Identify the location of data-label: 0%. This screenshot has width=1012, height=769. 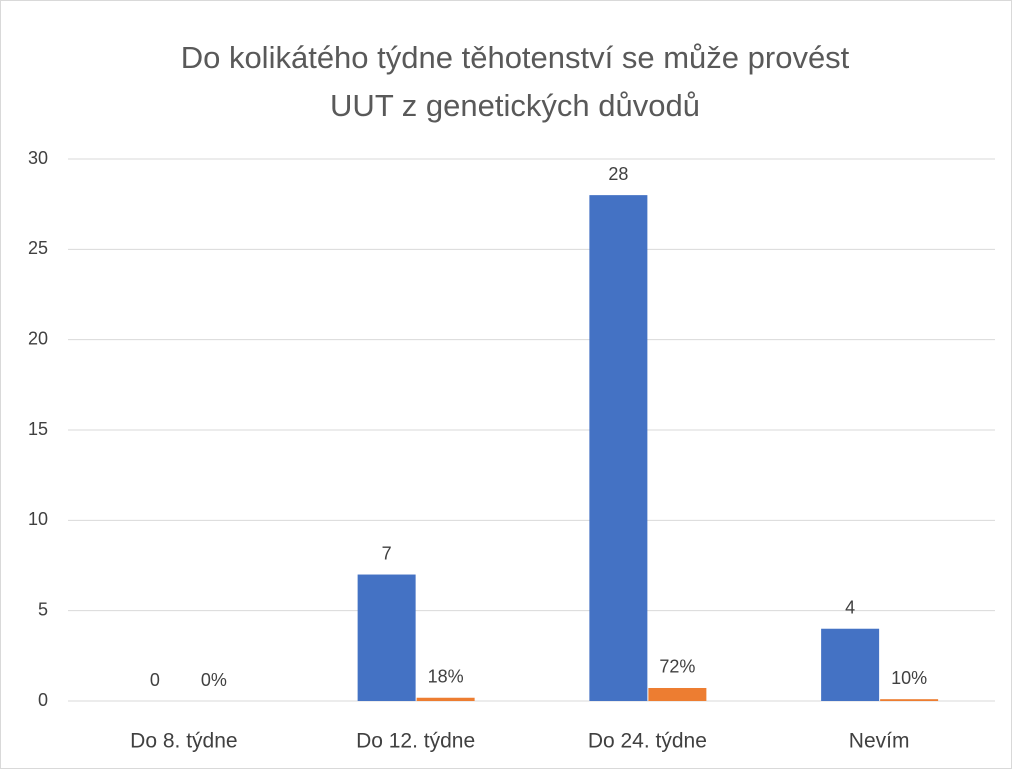
(214, 680).